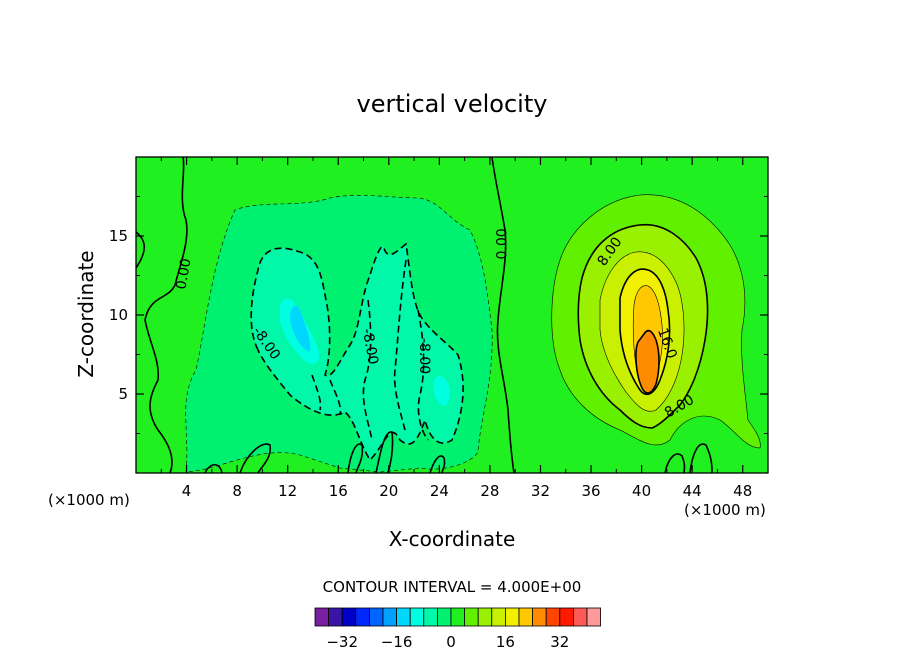  Describe the element at coordinates (118, 315) in the screenshot. I see `y-tick-label: 10` at that location.